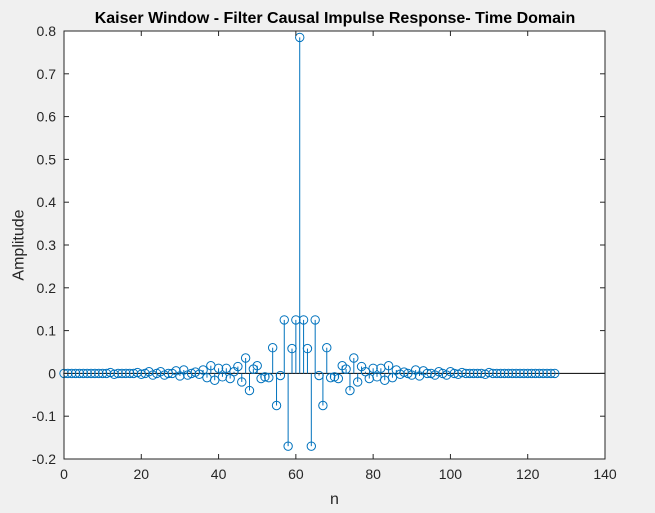 This screenshot has width=655, height=513. I want to click on y-tick-label: 0.2, so click(47, 288).